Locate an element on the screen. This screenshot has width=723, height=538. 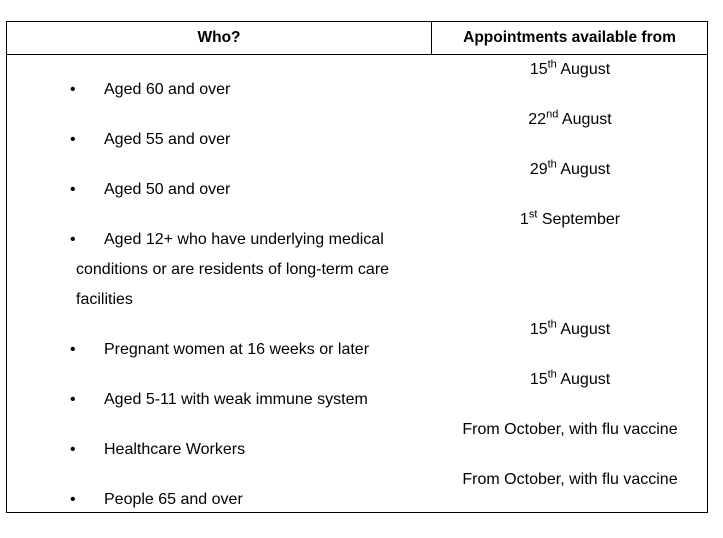
appointment-date: 29th August is located at coordinates (570, 169).